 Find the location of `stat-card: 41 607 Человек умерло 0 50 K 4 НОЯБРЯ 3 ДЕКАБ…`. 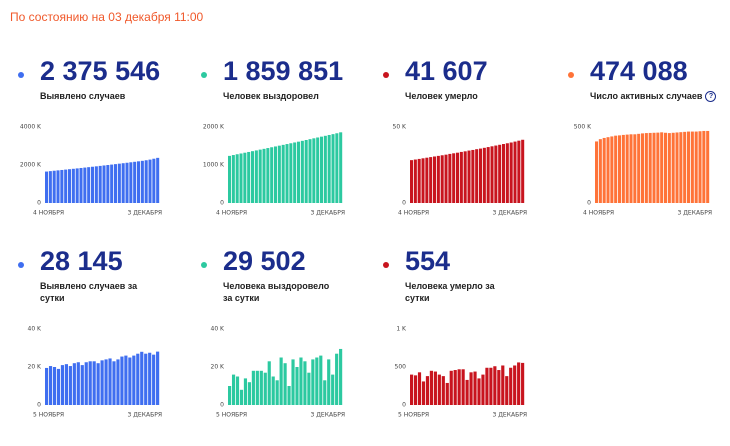

stat-card: 41 607 Человек умерло 0 50 K 4 НОЯБРЯ 3 ДЕКАБ… is located at coordinates (468, 144).